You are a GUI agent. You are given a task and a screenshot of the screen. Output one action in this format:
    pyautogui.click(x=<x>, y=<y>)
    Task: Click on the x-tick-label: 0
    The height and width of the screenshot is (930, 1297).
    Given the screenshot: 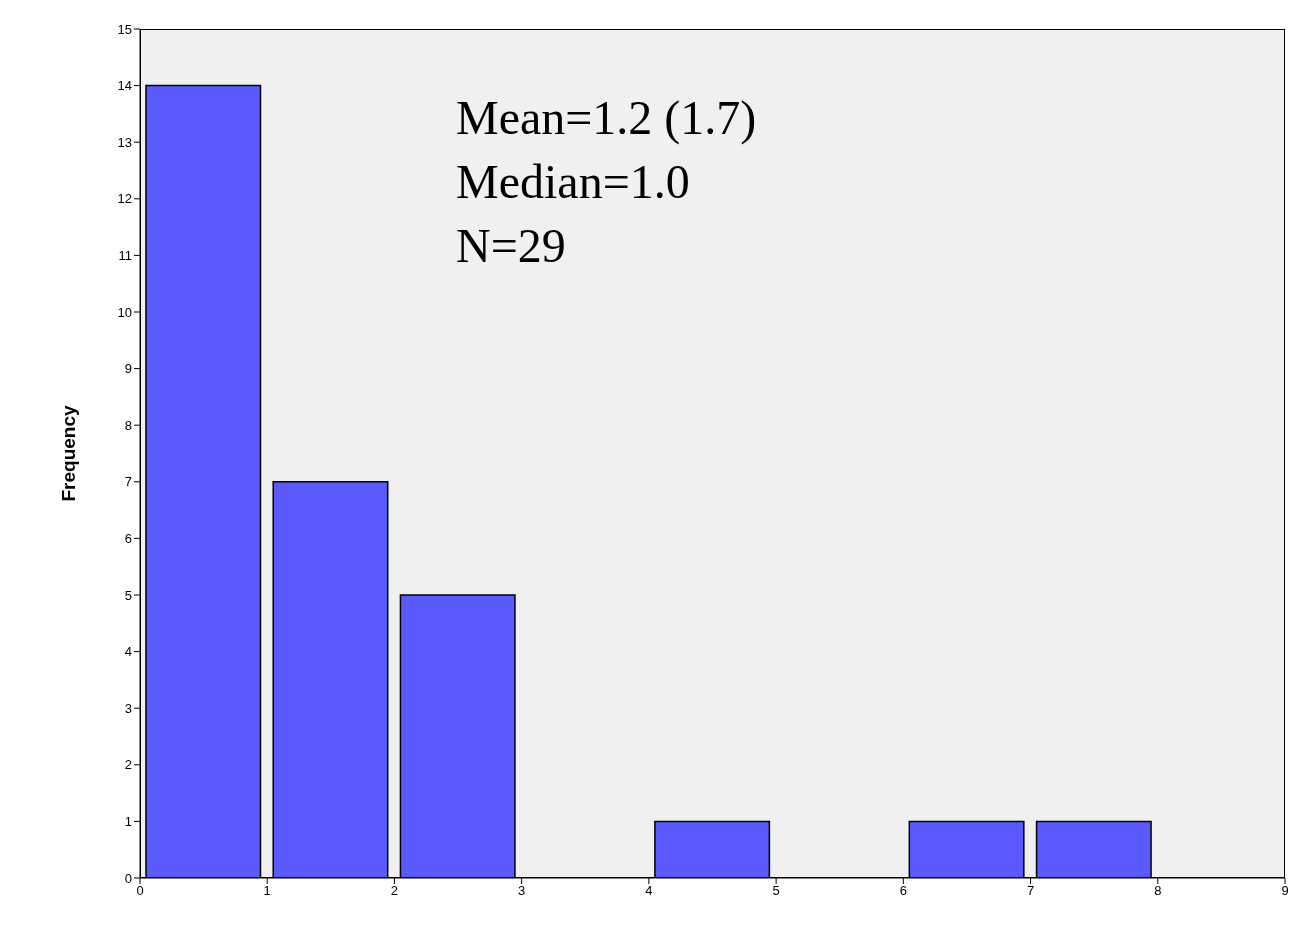 What is the action you would take?
    pyautogui.click(x=140, y=891)
    